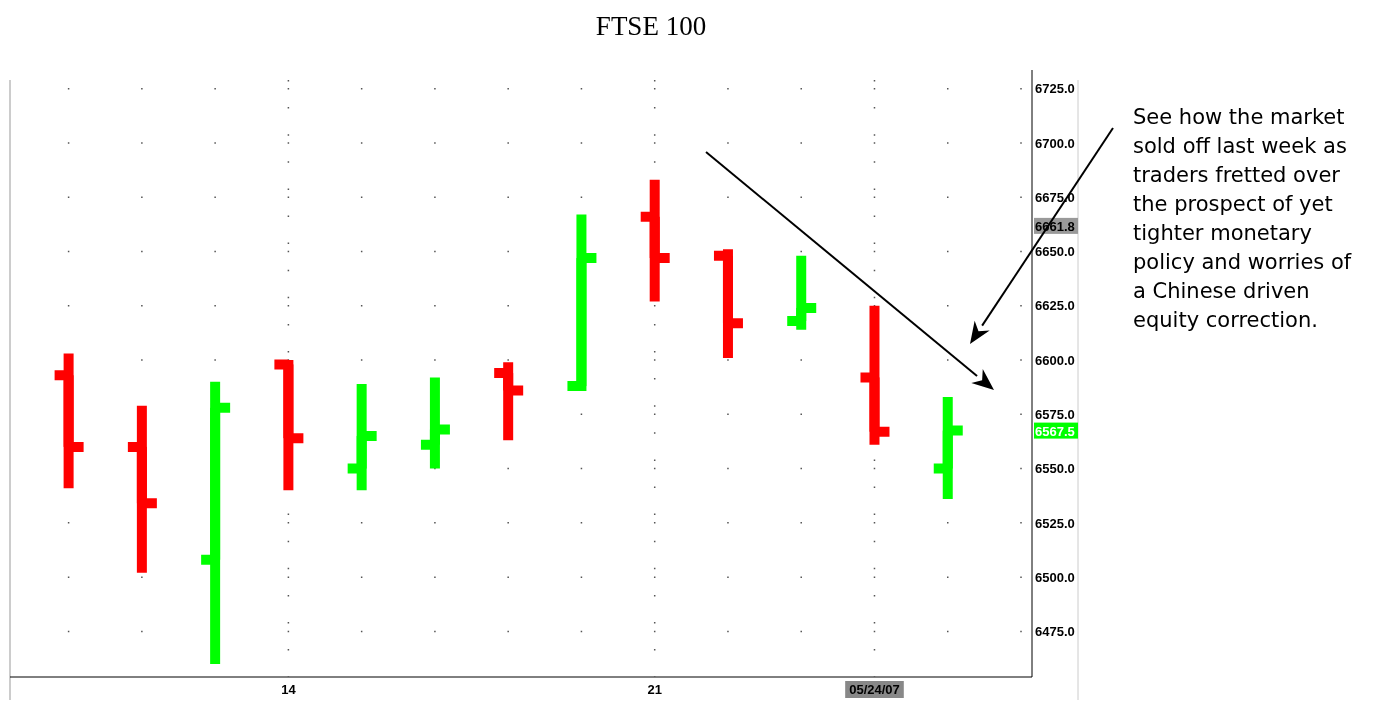 The width and height of the screenshot is (1381, 702). I want to click on x-tick-label: 14, so click(289, 689).